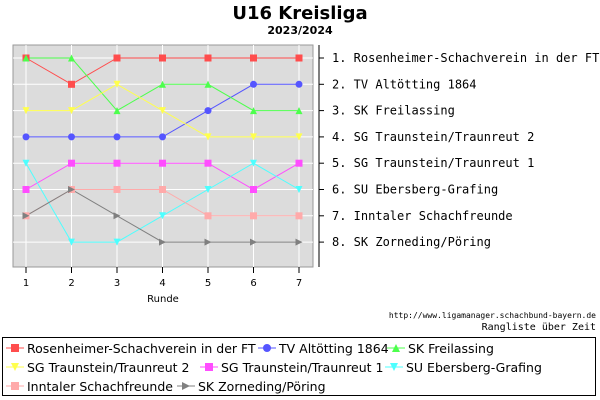 The width and height of the screenshot is (600, 400). Describe the element at coordinates (131, 348) in the screenshot. I see `legend-item: Rosenheimer-Schachverein in der FT` at that location.